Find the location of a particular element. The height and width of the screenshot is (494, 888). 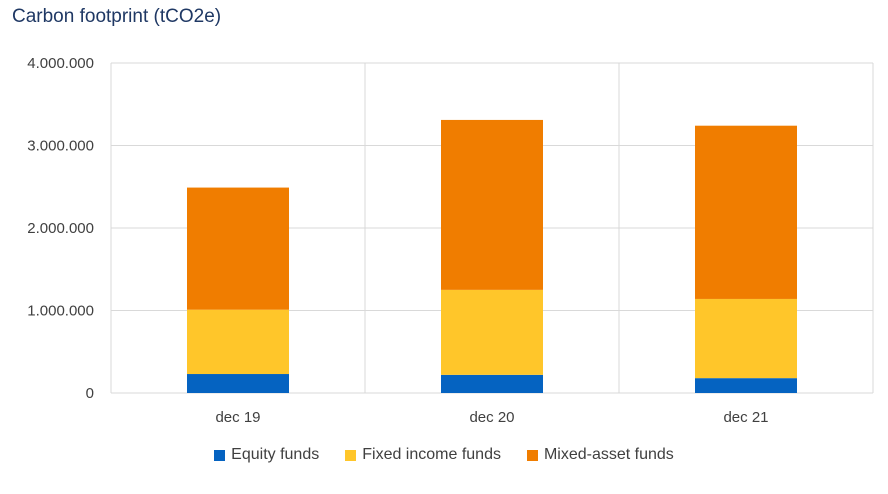

legend-item-equity: Equity funds is located at coordinates (266, 455).